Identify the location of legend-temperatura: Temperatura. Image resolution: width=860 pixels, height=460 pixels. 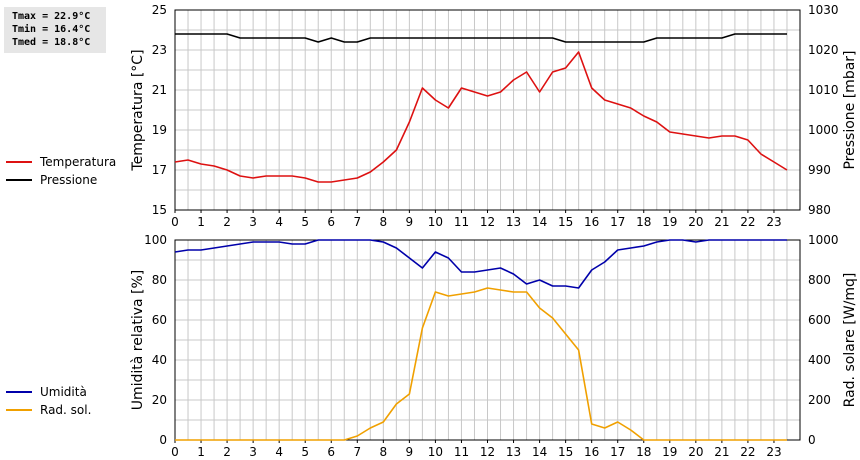
(61, 162).